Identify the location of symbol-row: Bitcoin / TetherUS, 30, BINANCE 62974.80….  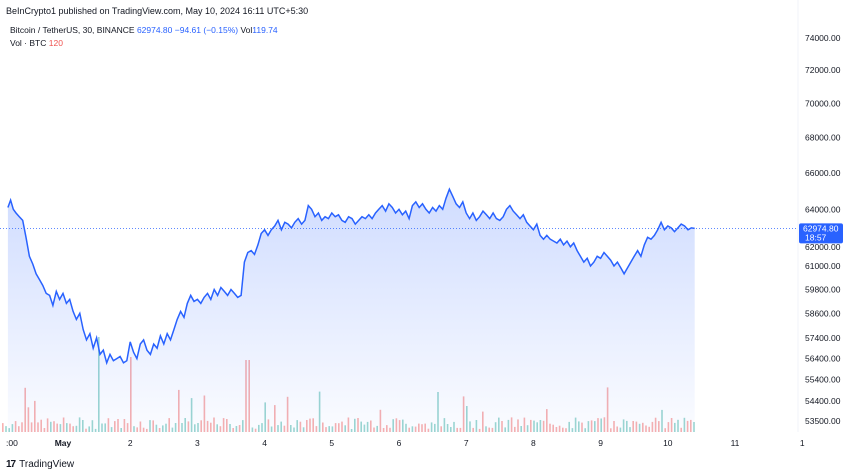
(144, 30).